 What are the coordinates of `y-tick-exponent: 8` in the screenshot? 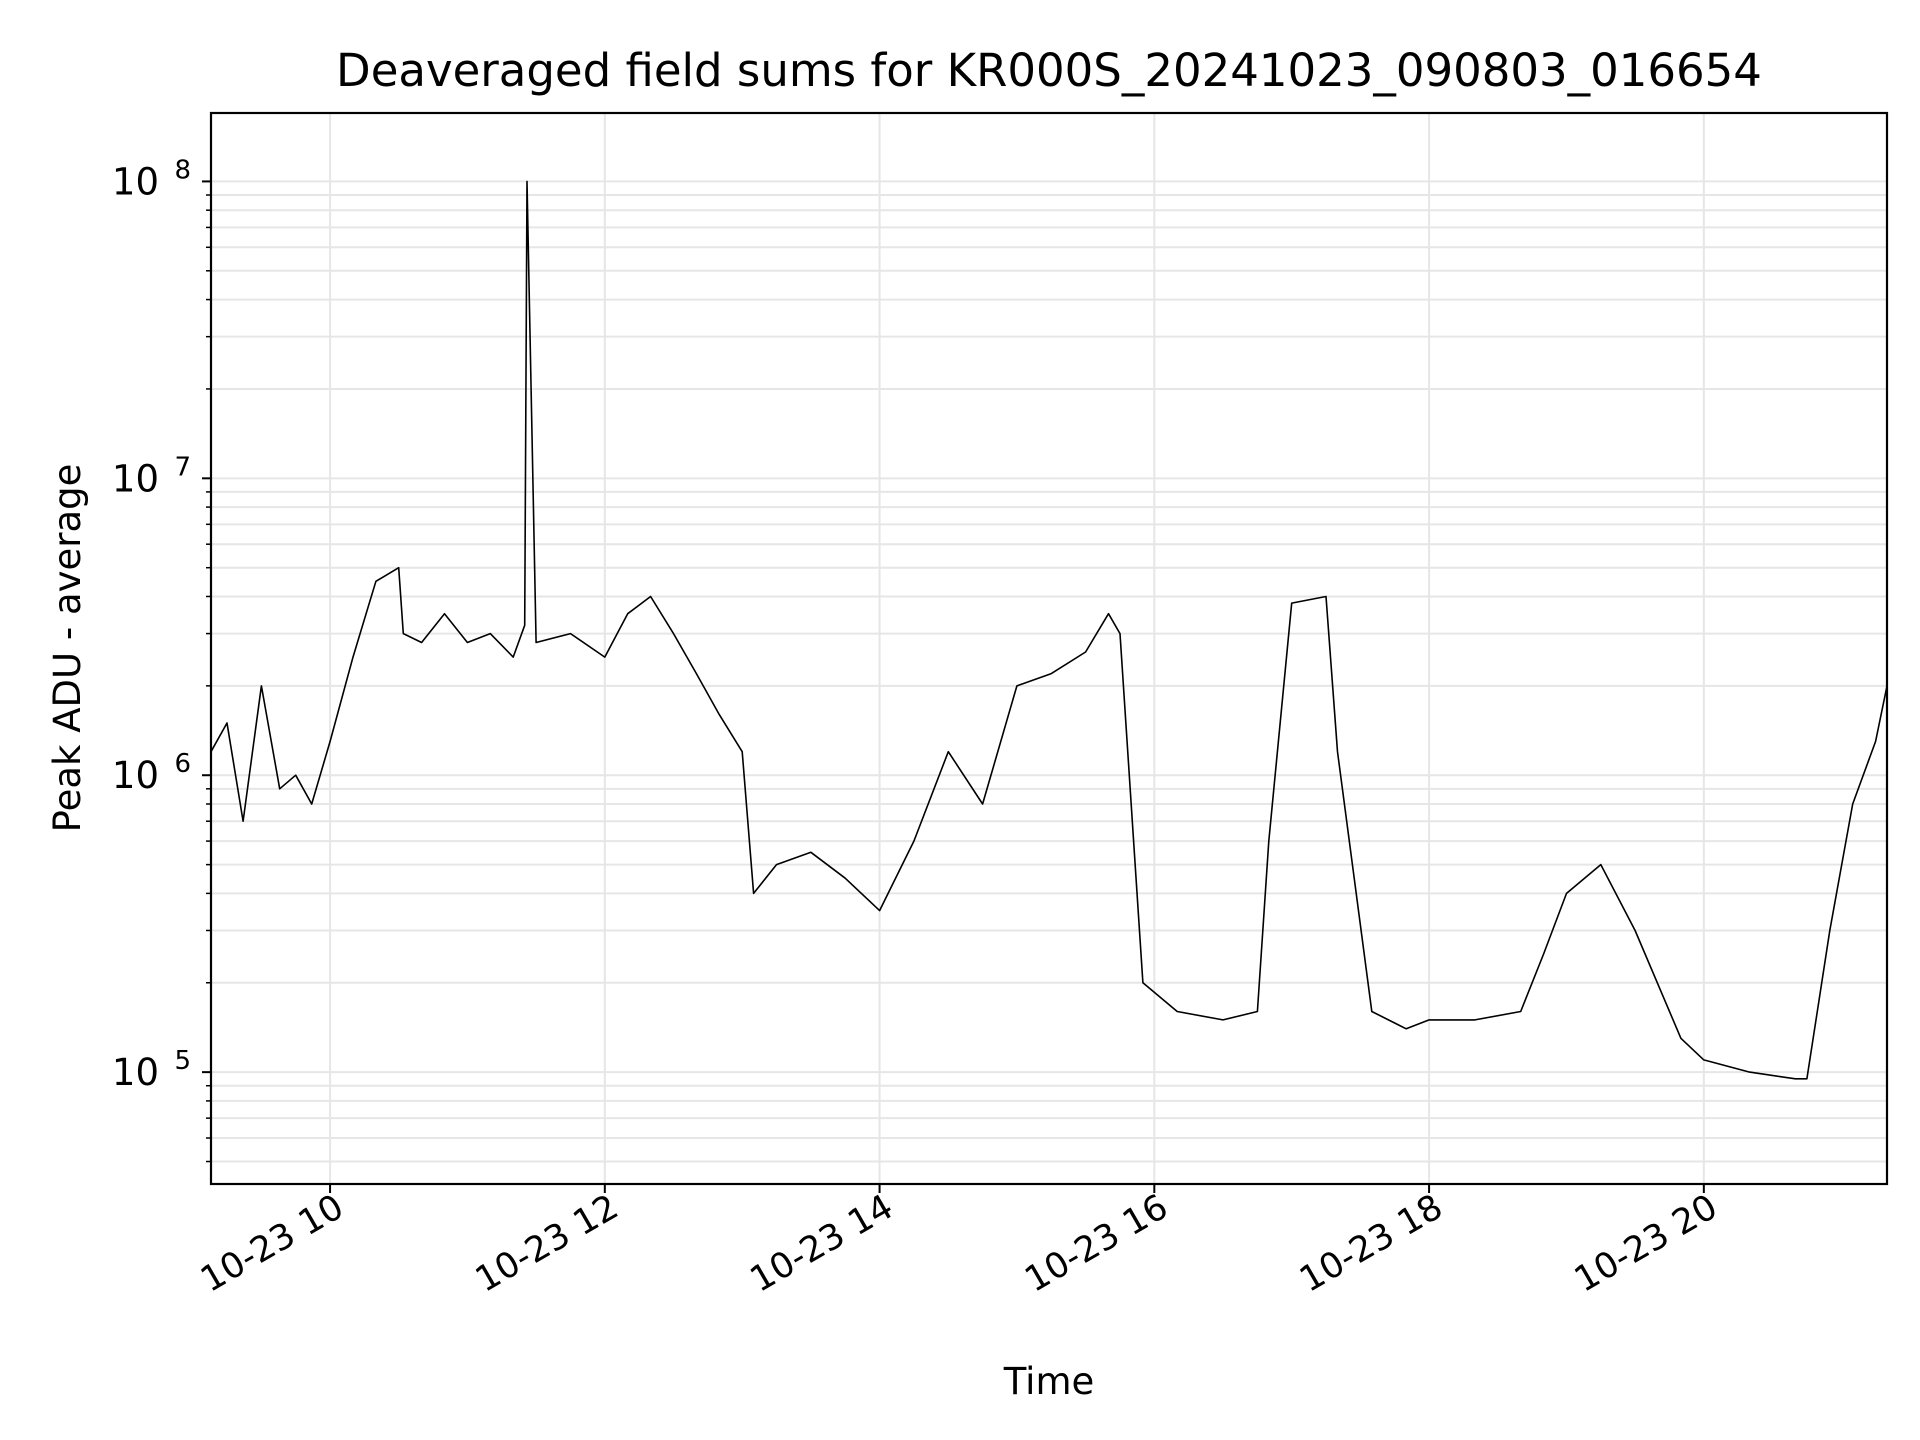 It's located at (182, 170).